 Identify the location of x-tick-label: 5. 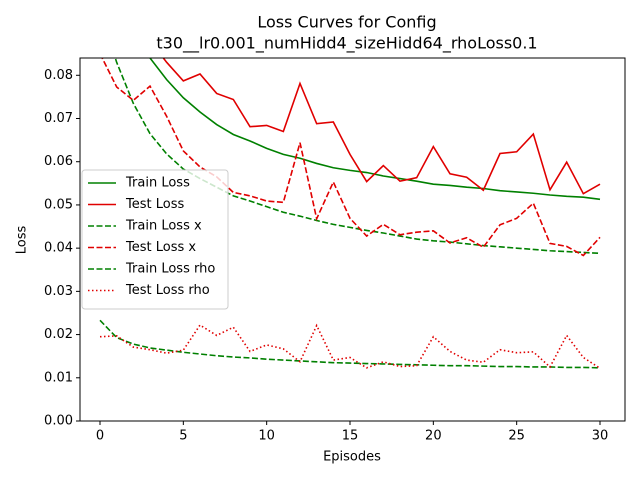
(183, 436).